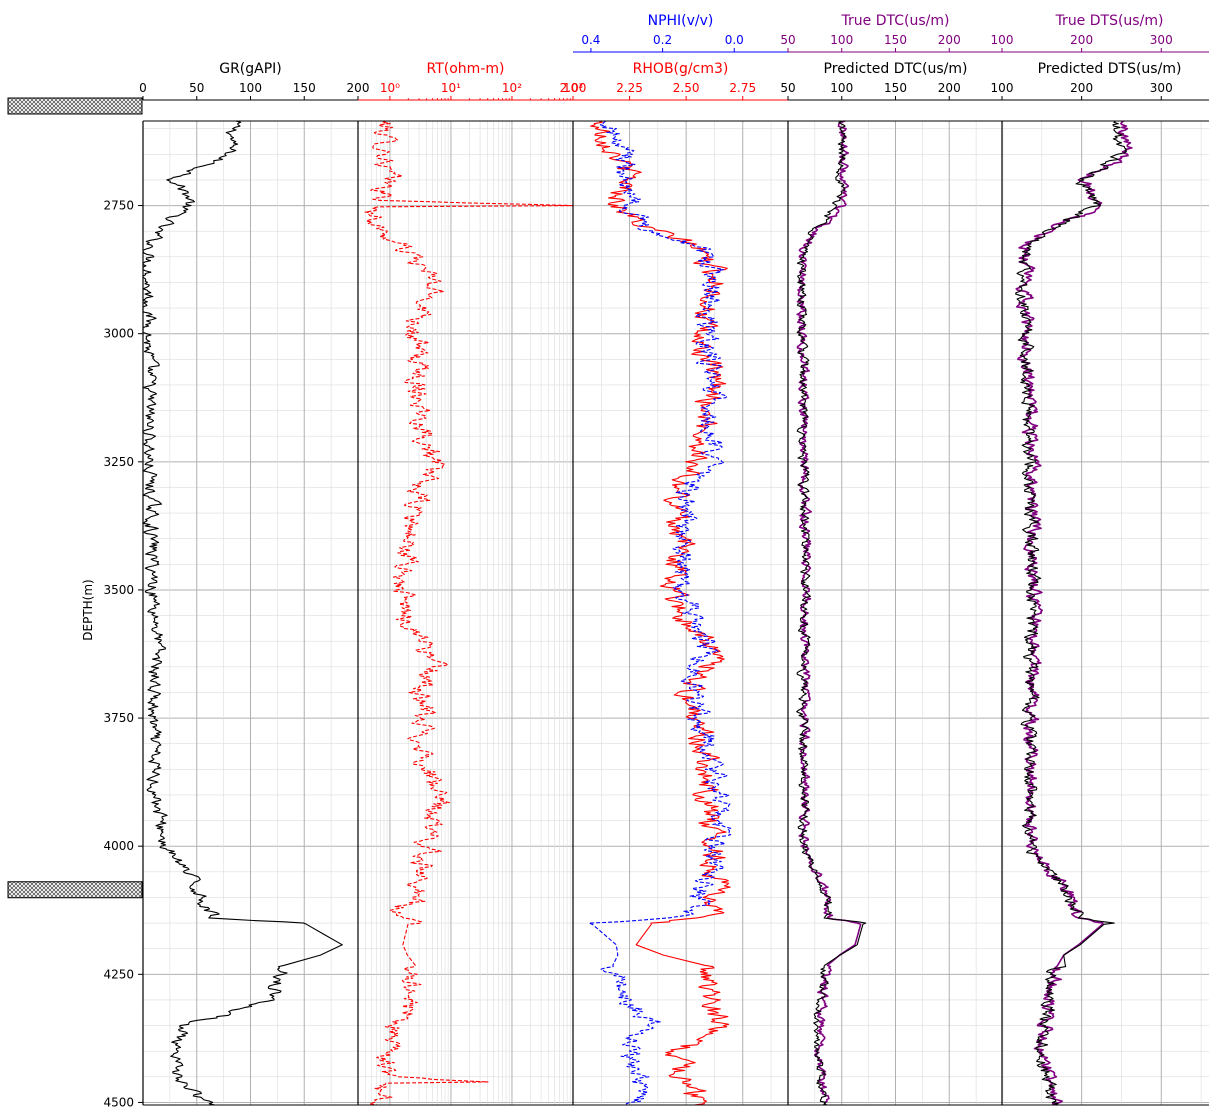 Image resolution: width=1209 pixels, height=1109 pixels. What do you see at coordinates (118, 206) in the screenshot?
I see `depth-tick-label: 2750` at bounding box center [118, 206].